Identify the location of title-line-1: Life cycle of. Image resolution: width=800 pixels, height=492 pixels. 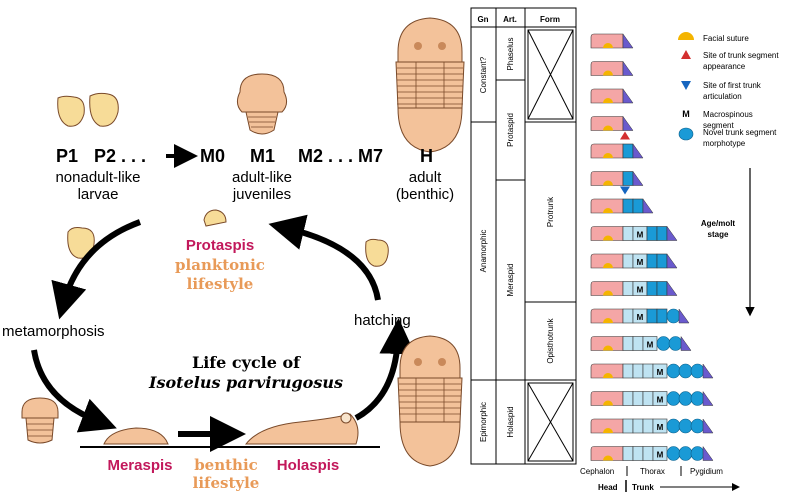
(246, 362).